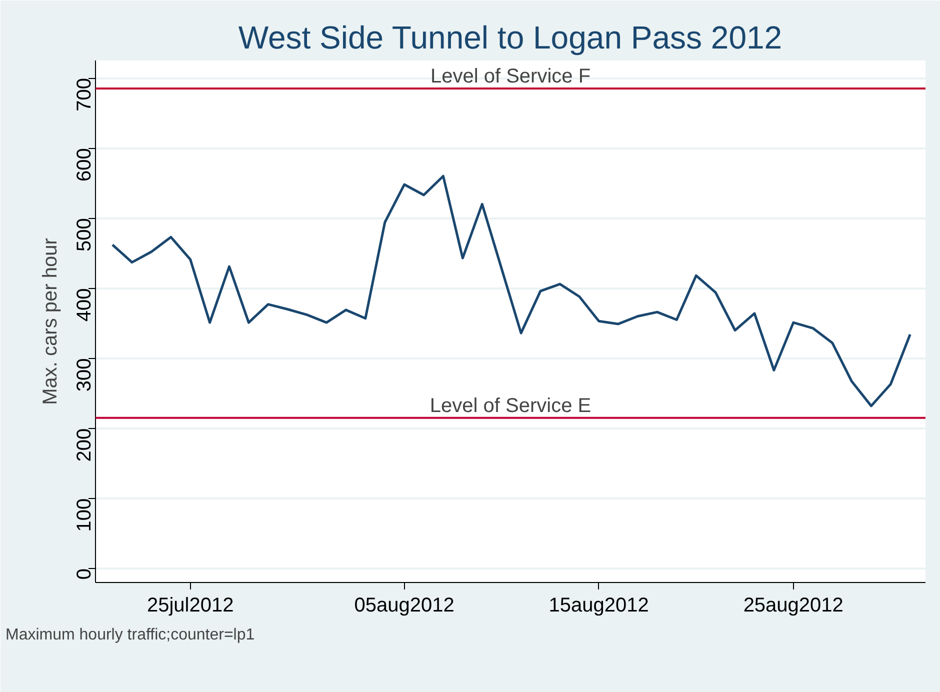 This screenshot has width=940, height=692. What do you see at coordinates (598, 605) in the screenshot?
I see `x-tick-label: 15aug2012` at bounding box center [598, 605].